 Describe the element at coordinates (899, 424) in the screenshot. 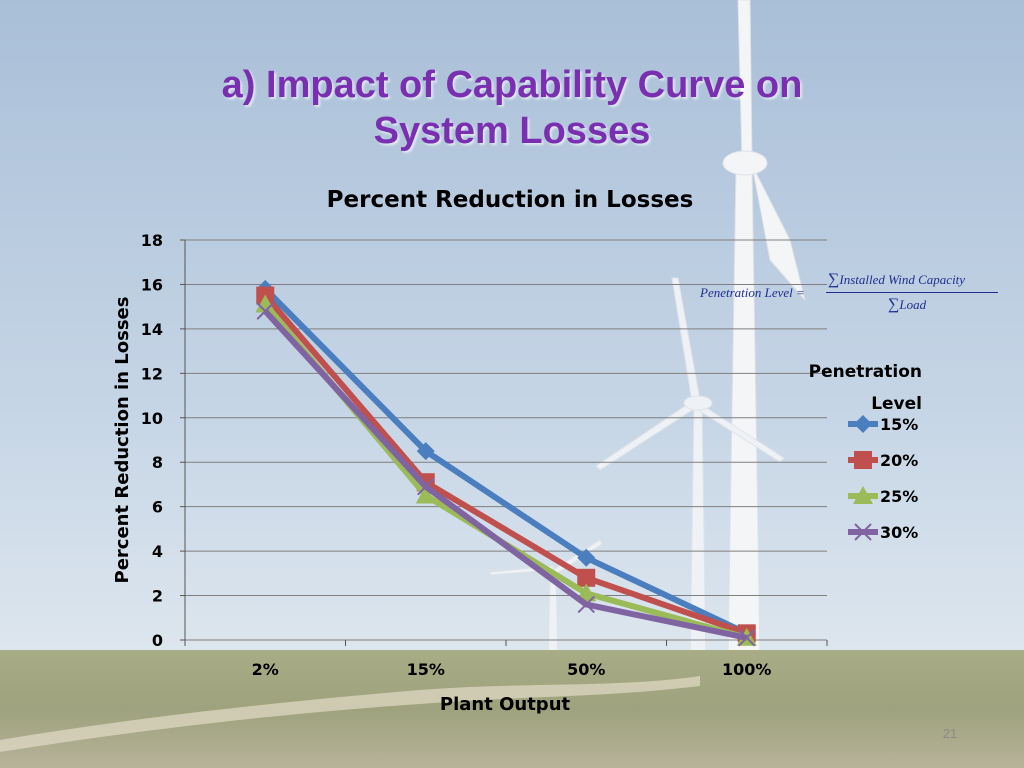

I see `legend-label: 15%` at that location.